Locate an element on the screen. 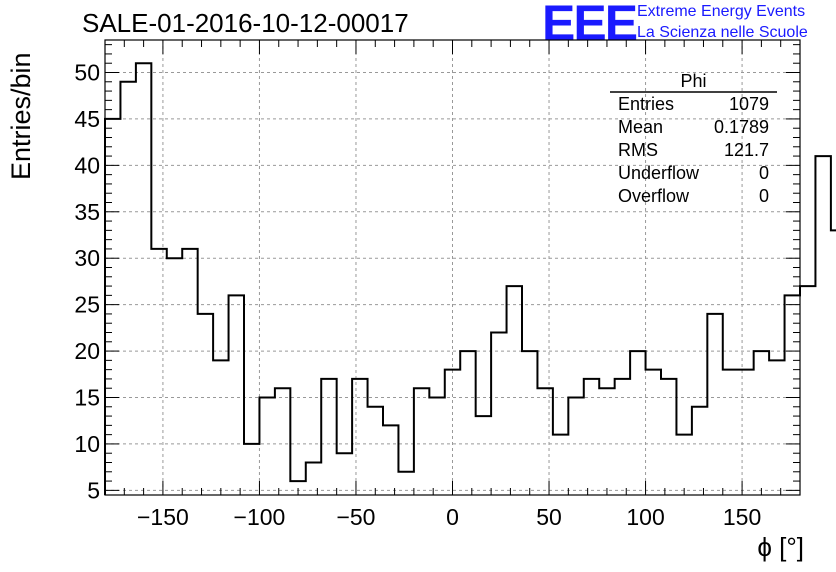  x-tick-label: −150 is located at coordinates (163, 517).